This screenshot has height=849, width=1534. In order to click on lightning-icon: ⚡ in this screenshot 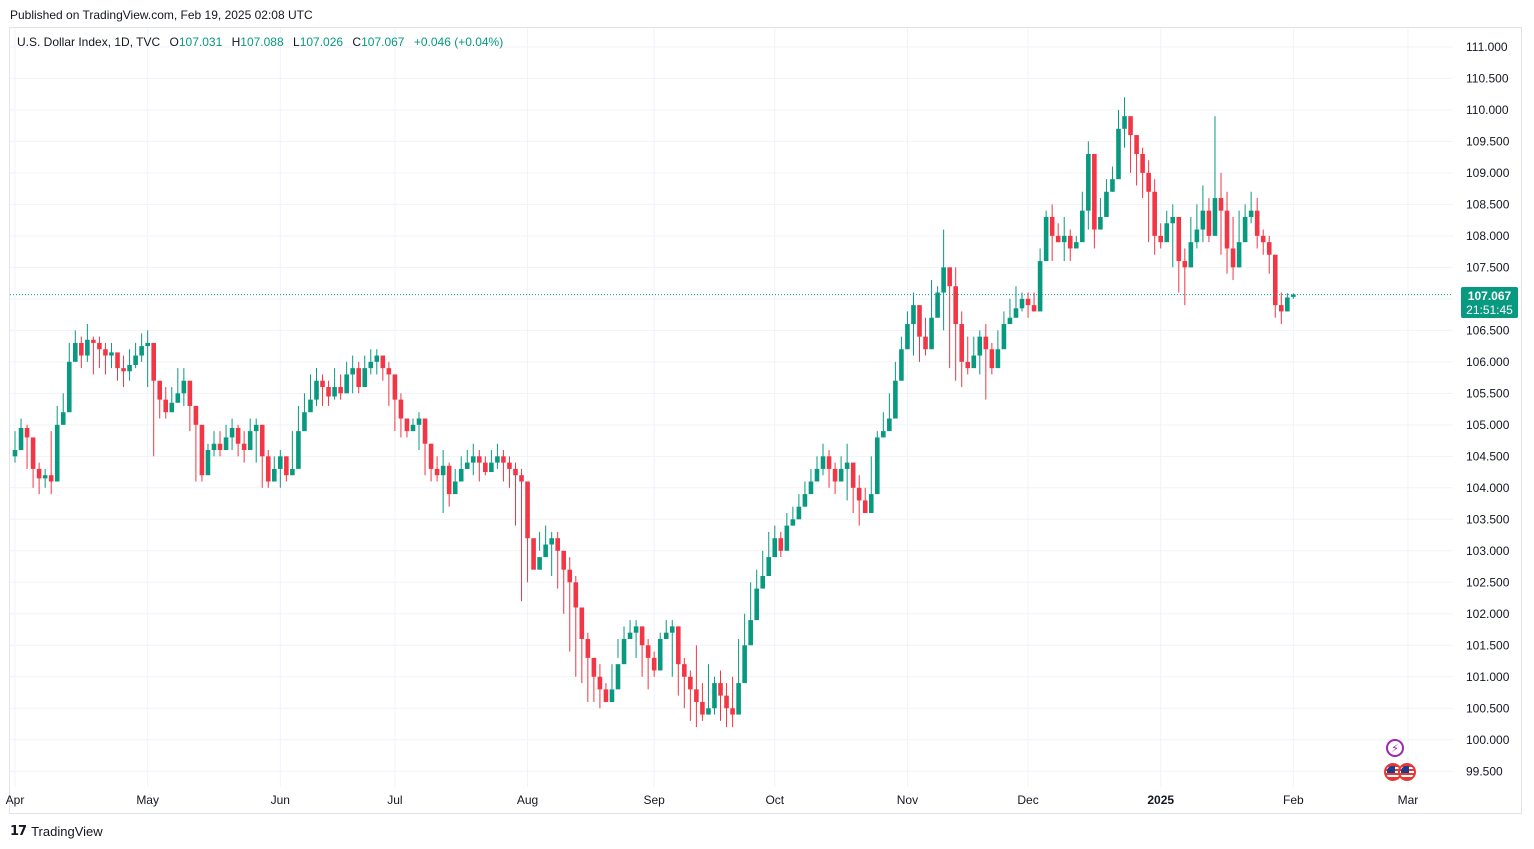, I will do `click(1395, 748)`.